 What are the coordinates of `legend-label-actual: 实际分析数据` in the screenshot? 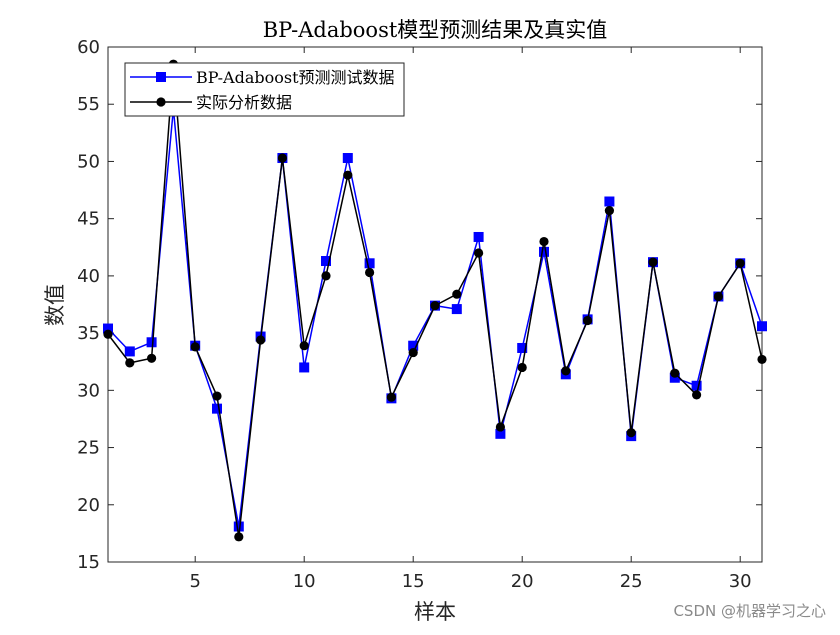 It's located at (244, 102).